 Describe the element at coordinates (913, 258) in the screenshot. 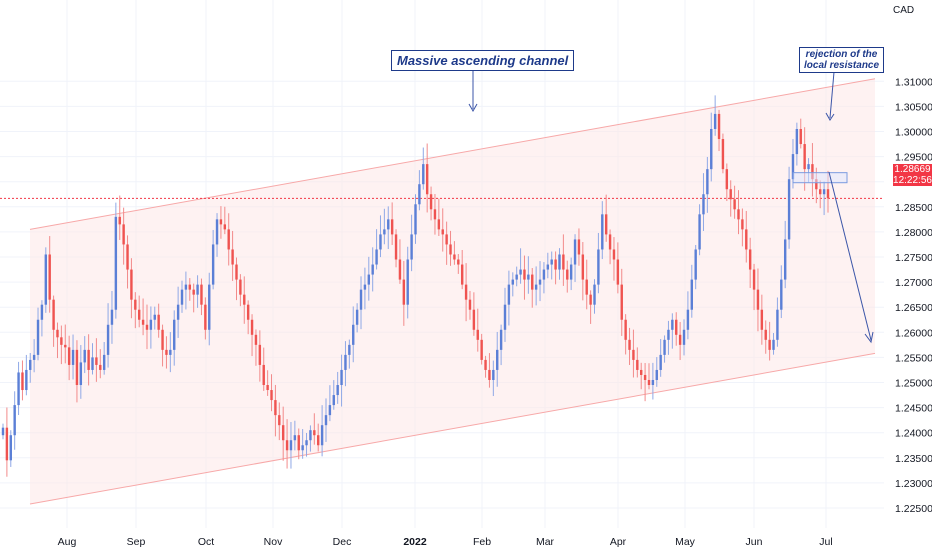

I see `price-tick-label: 1.27500` at that location.